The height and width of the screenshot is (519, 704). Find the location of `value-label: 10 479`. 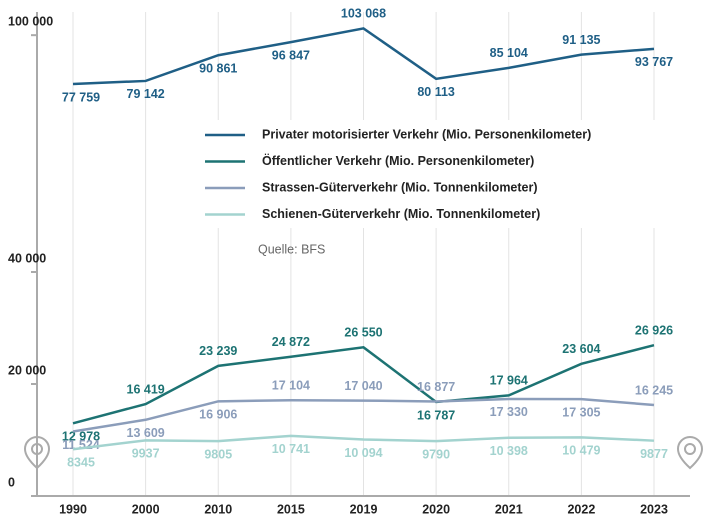

value-label: 10 479 is located at coordinates (581, 451).